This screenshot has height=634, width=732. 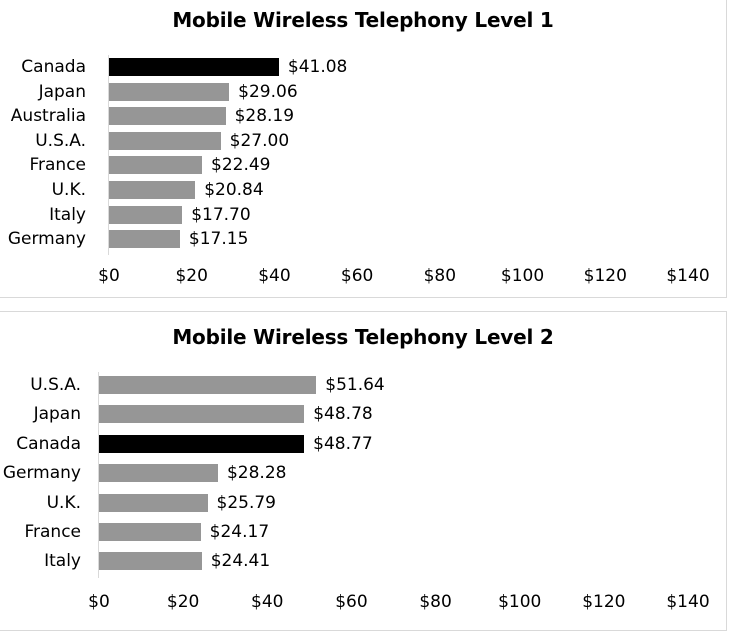 What do you see at coordinates (259, 140) in the screenshot?
I see `data-label: $27.00` at bounding box center [259, 140].